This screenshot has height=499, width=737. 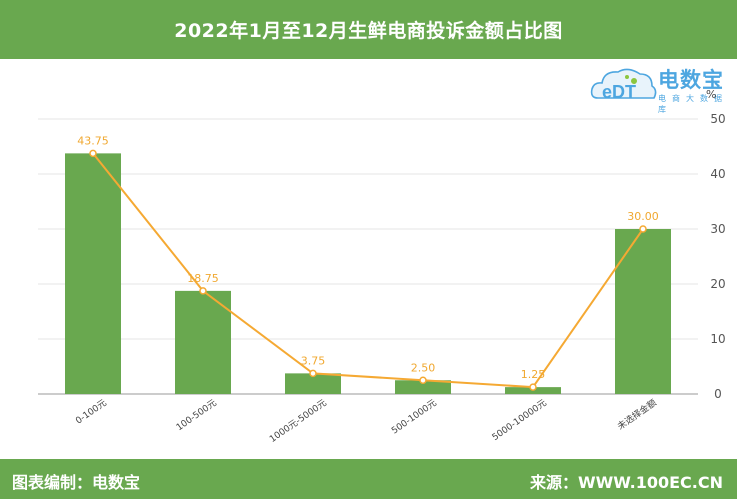 What do you see at coordinates (313, 360) in the screenshot?
I see `data-label: 3.75` at bounding box center [313, 360].